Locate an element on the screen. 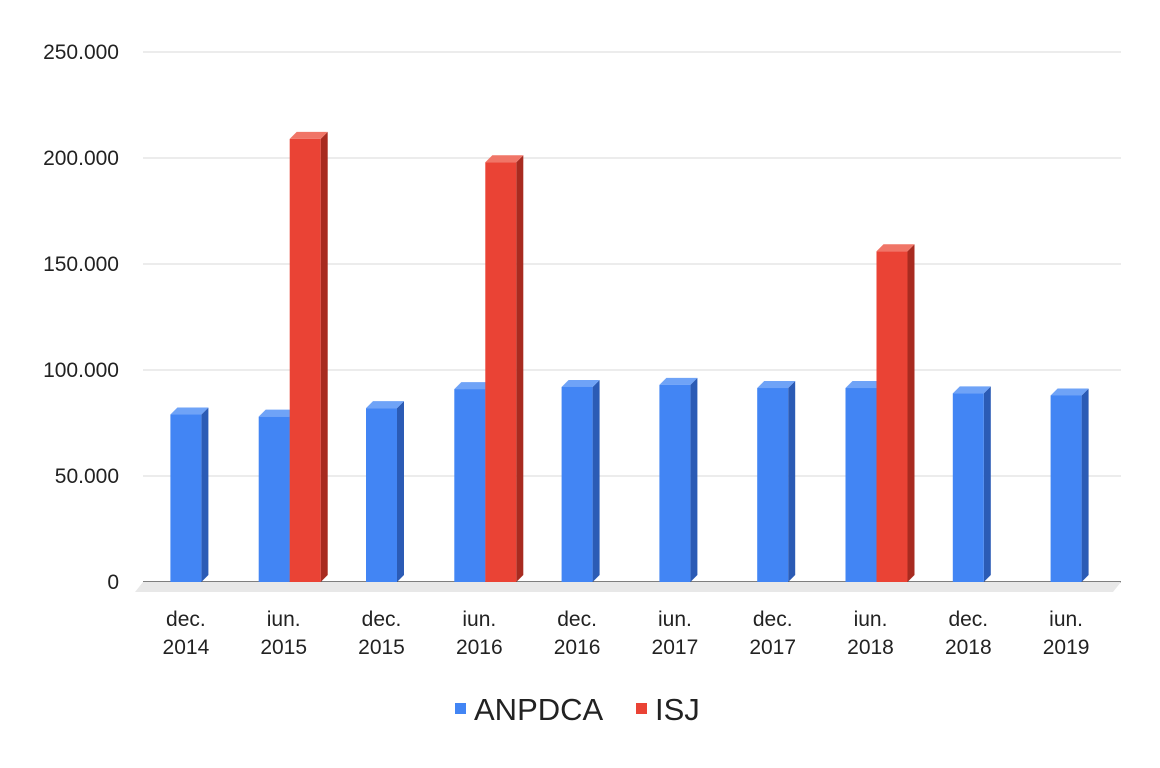  x-tick-label: iun. 2015 is located at coordinates (283, 633).